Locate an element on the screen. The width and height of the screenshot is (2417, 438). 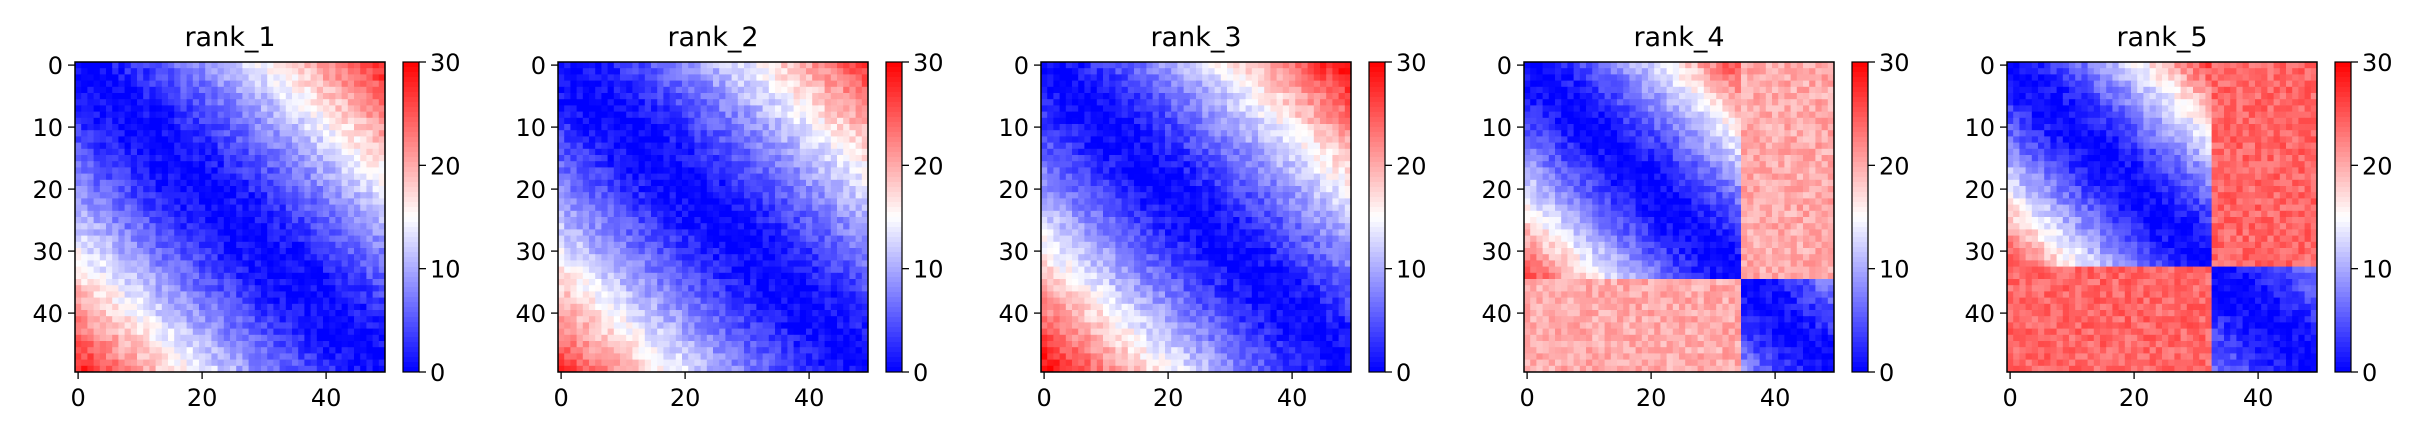
y-tick-label: 0 is located at coordinates (55, 66).